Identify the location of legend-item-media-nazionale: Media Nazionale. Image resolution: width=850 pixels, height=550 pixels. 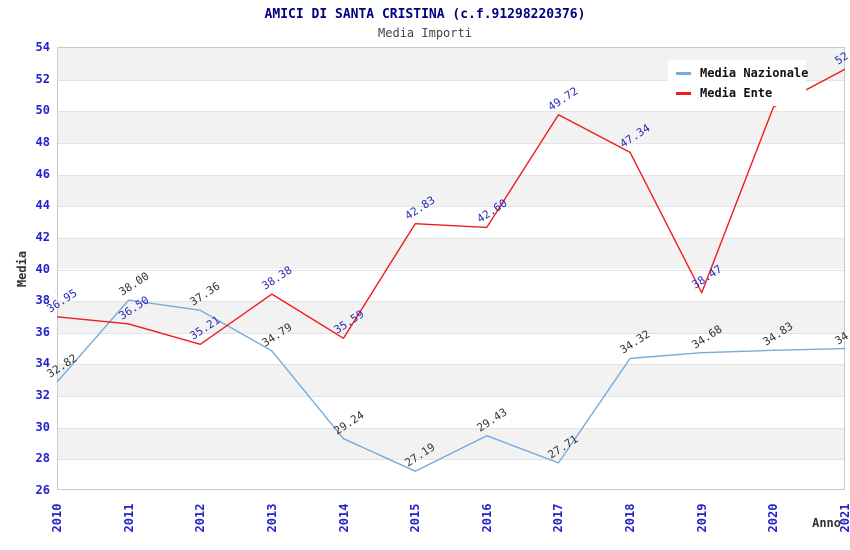
(742, 73).